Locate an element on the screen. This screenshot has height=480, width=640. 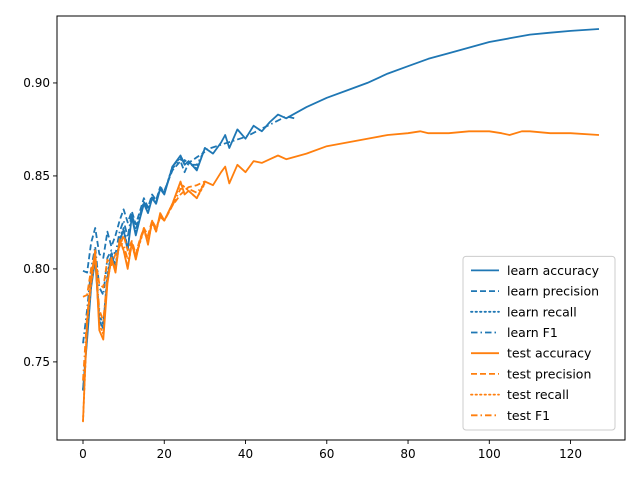
y-axis: 0.75 0.80 0.85 0.90 is located at coordinates (40, 222).